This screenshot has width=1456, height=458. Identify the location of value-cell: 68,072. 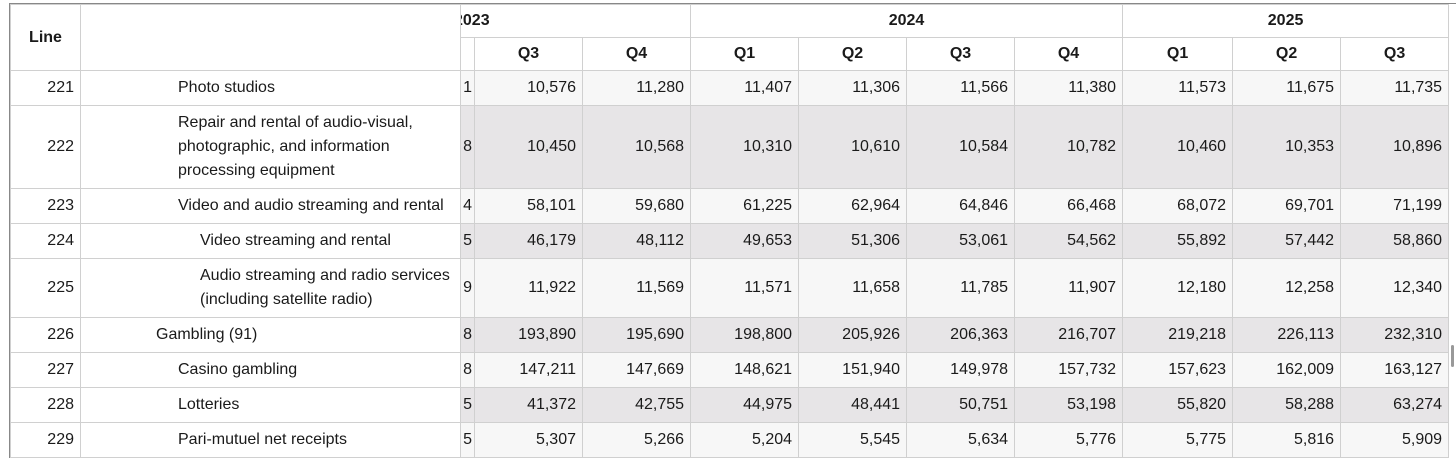
(1178, 206).